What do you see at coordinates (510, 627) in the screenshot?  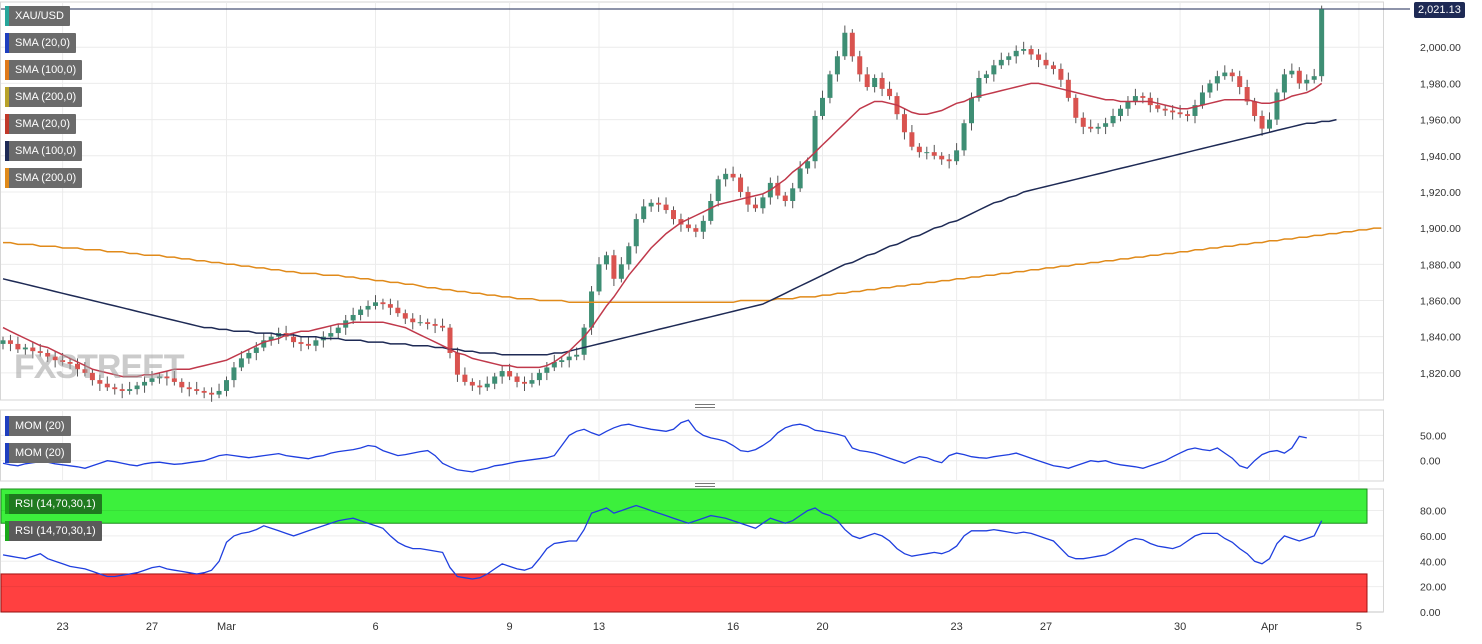 I see `x-tick-label: 9` at bounding box center [510, 627].